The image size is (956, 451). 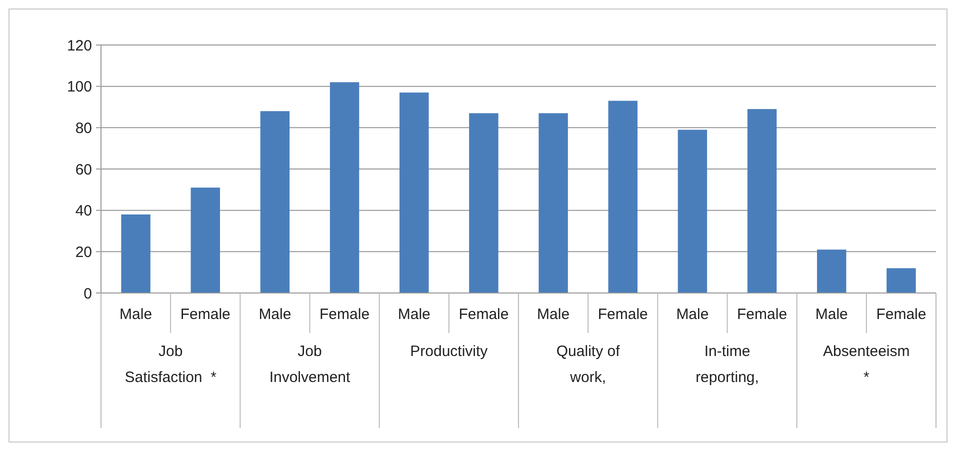 I want to click on y-tick-label: 80, so click(x=83, y=128).